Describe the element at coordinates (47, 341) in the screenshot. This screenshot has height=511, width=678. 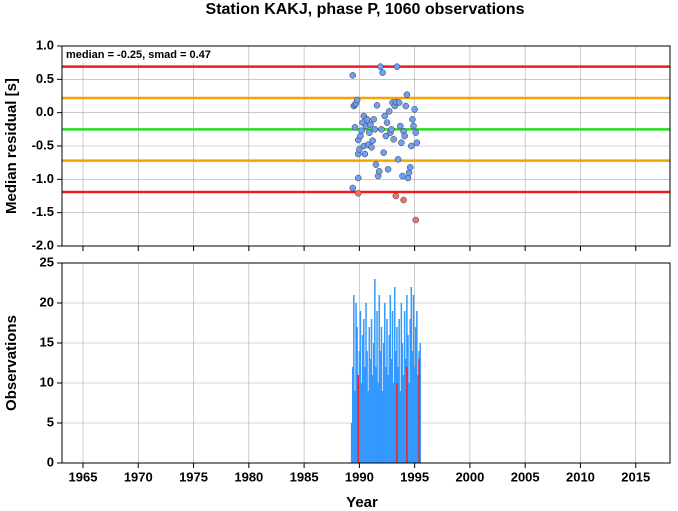
I see `y-tick-label: 15` at that location.